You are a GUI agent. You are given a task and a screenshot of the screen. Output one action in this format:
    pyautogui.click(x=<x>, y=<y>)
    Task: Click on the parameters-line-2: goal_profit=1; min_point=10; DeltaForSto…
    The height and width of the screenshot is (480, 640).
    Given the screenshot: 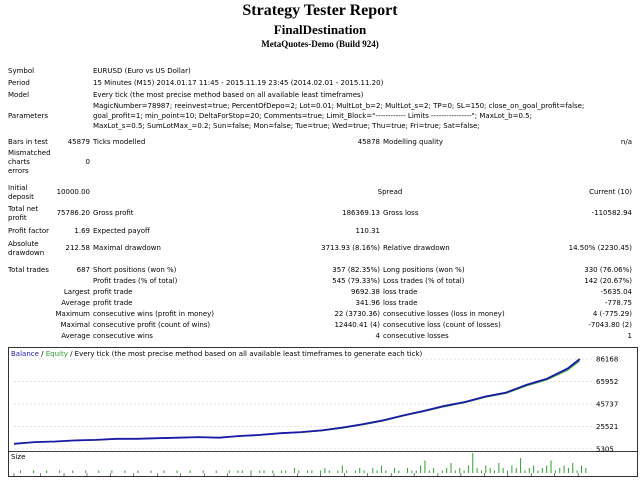 What is the action you would take?
    pyautogui.click(x=312, y=116)
    